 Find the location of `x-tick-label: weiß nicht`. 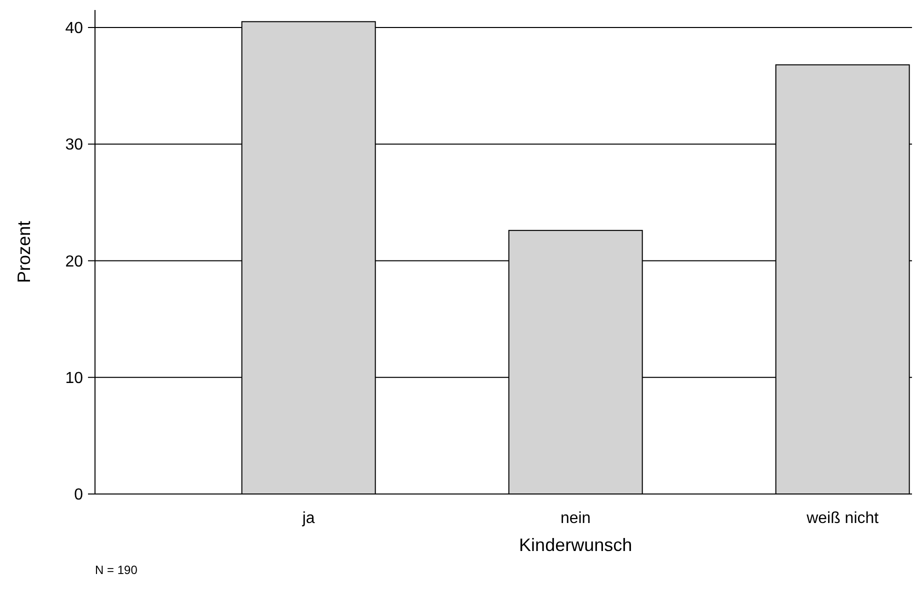

x-tick-label: weiß nicht is located at coordinates (843, 518).